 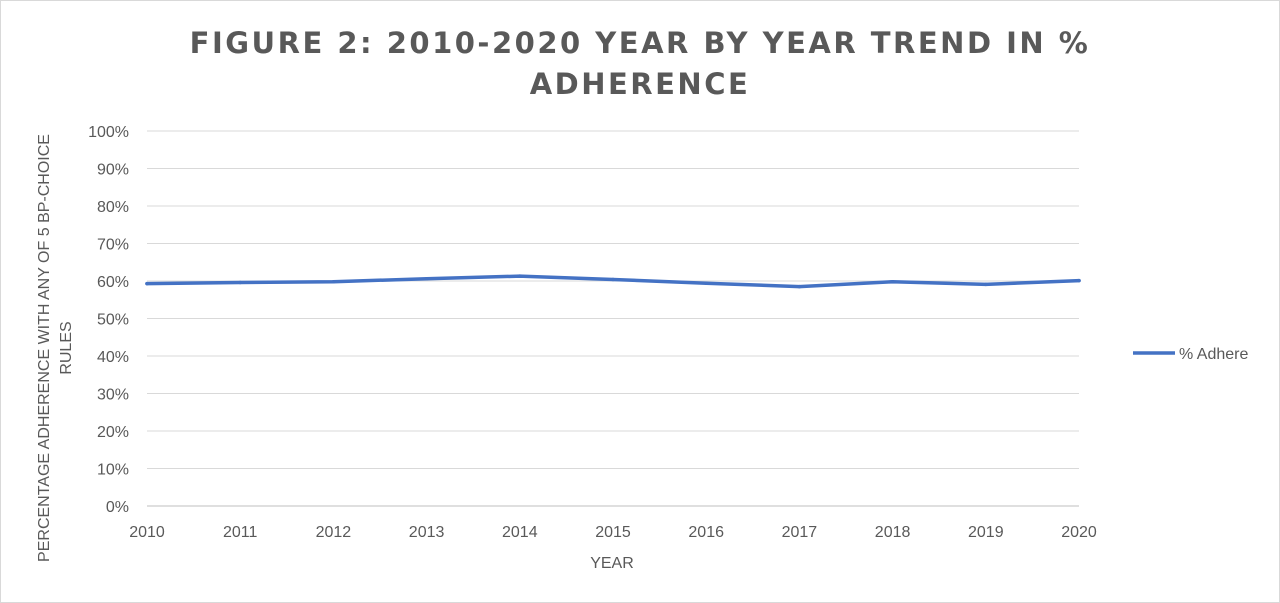 I want to click on x-tick-label: 2012, so click(x=334, y=532).